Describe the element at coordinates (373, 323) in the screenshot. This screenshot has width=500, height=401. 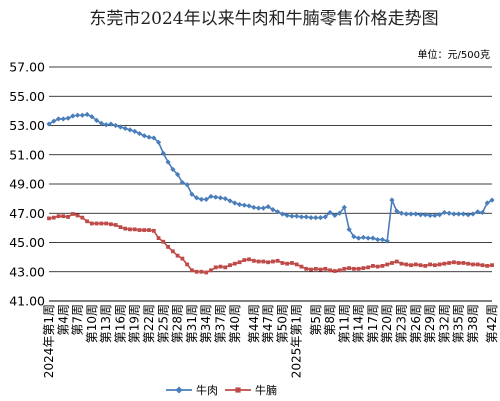
I see `x-tick-label: 第17周` at that location.